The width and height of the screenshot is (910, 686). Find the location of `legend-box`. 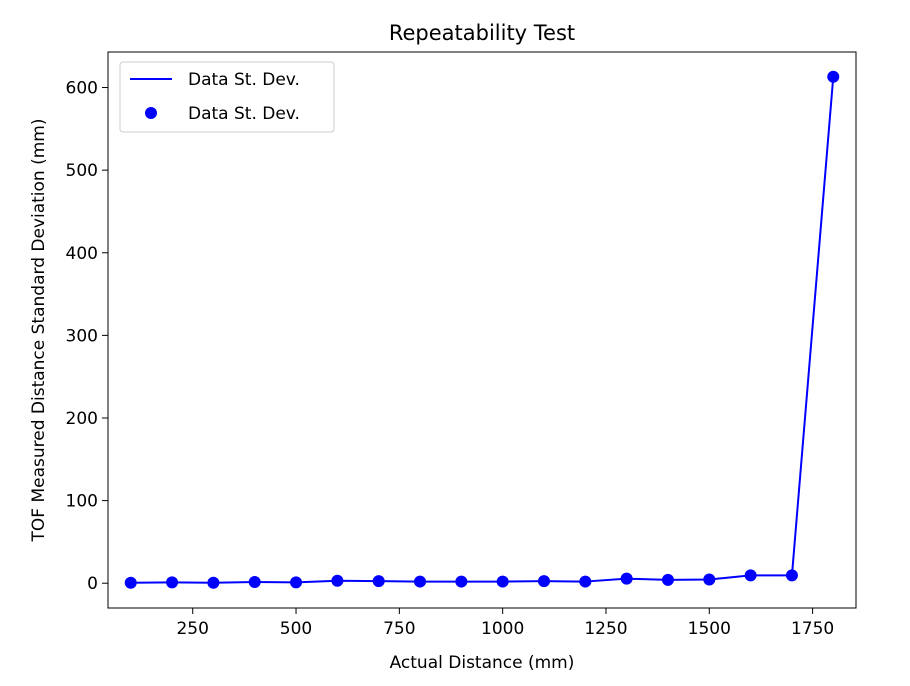

legend-box is located at coordinates (227, 97).